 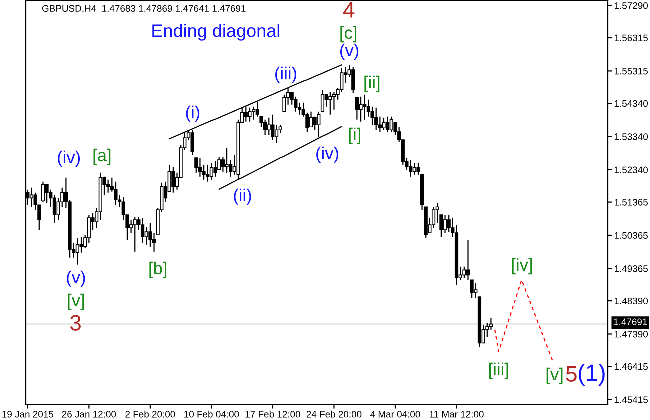 What do you see at coordinates (75, 323) in the screenshot?
I see `annotation: 3` at bounding box center [75, 323].